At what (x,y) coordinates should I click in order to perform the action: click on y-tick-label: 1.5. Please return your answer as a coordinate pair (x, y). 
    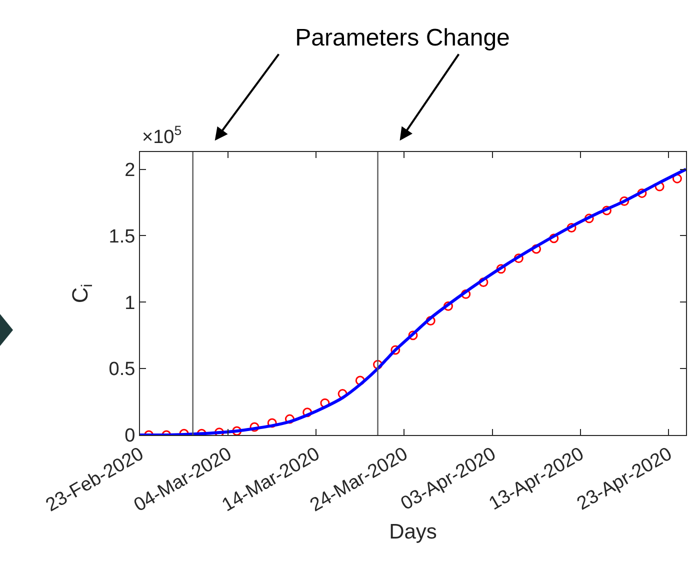
    Looking at the image, I should click on (122, 237).